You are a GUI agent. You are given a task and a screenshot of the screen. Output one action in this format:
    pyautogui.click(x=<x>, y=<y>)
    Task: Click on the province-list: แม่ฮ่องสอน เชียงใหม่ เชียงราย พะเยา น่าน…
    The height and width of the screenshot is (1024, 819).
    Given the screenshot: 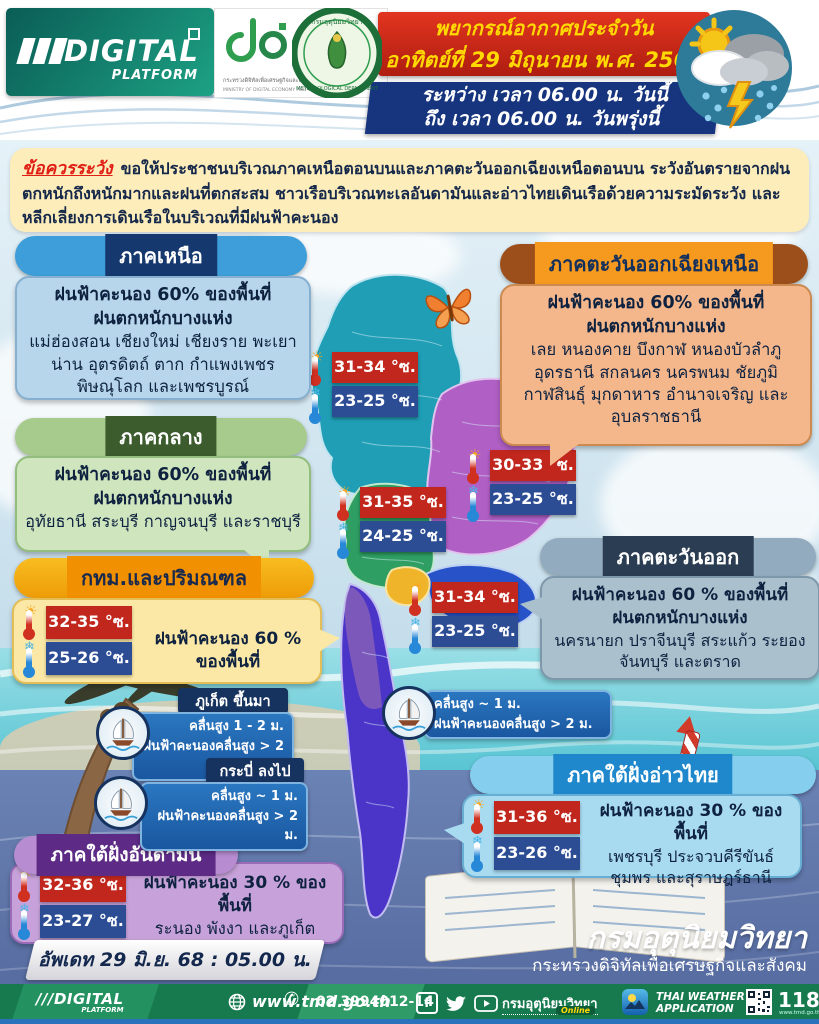 What is the action you would take?
    pyautogui.click(x=163, y=364)
    